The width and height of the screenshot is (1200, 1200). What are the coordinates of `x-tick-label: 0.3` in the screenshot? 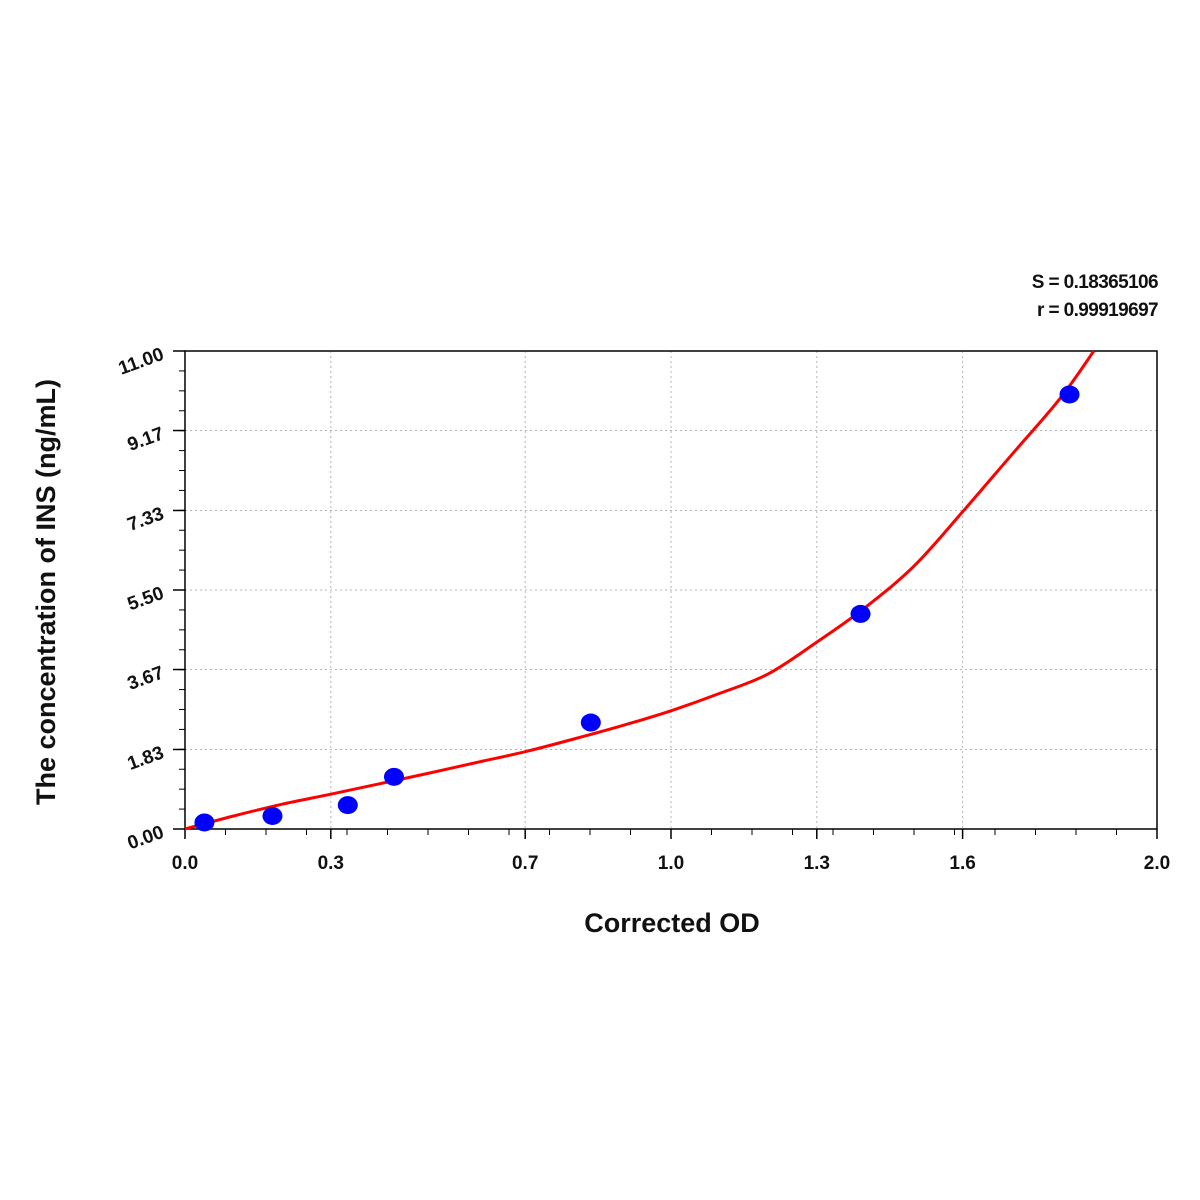 It's located at (331, 863).